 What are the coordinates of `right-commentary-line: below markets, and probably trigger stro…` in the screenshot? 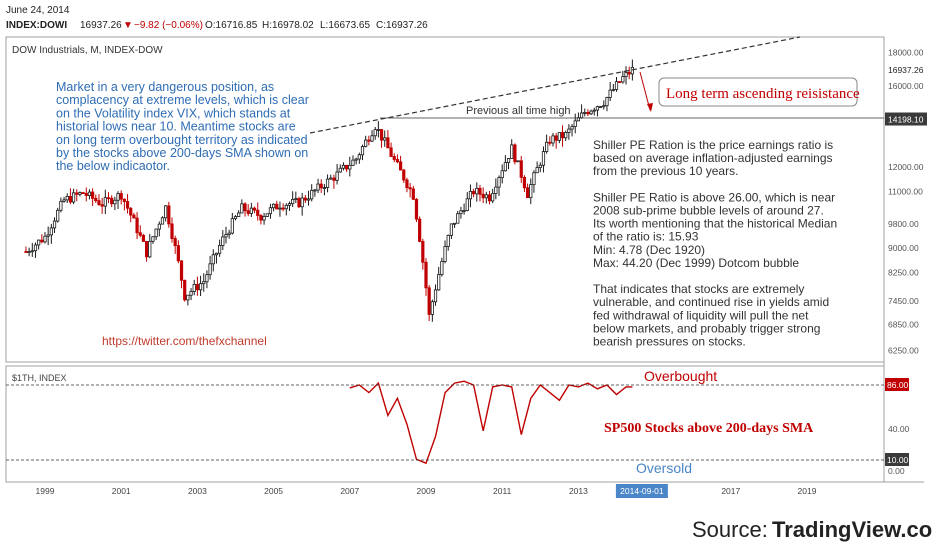 It's located at (706, 328).